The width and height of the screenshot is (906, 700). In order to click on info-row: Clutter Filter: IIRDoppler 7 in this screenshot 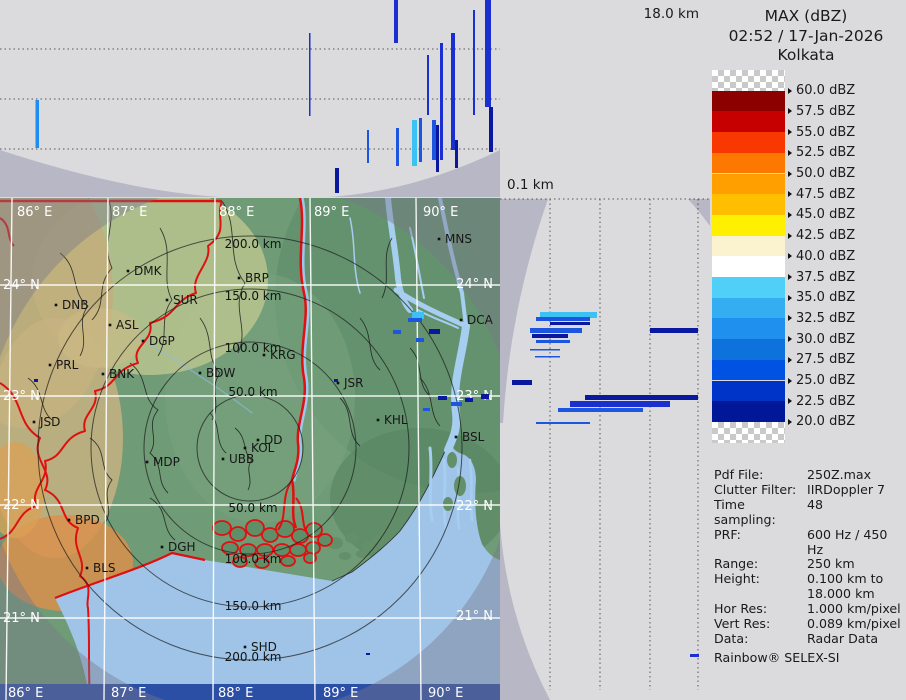, I will do `click(809, 490)`.